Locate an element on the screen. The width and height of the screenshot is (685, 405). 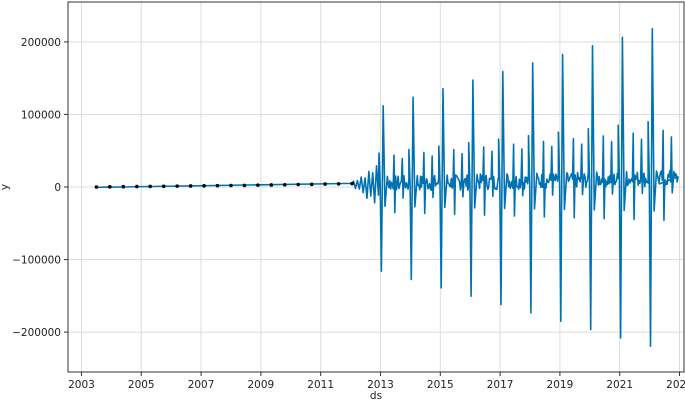
x-axis-label: ds is located at coordinates (376, 396).